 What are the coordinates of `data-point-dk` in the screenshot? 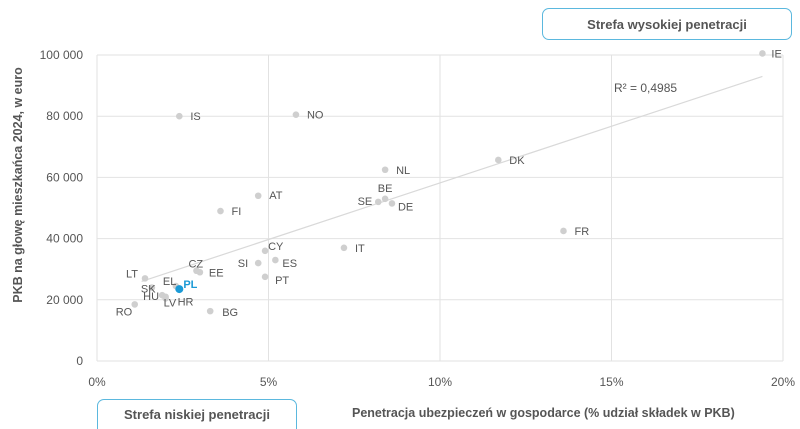 It's located at (498, 160).